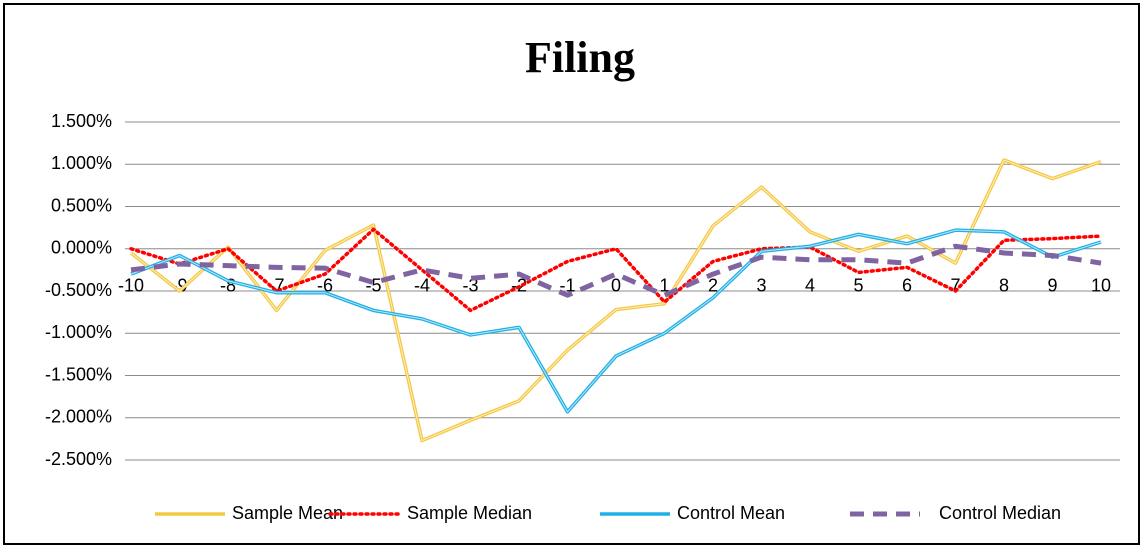 The width and height of the screenshot is (1143, 548). What do you see at coordinates (469, 513) in the screenshot?
I see `legend-label: Sample Median` at bounding box center [469, 513].